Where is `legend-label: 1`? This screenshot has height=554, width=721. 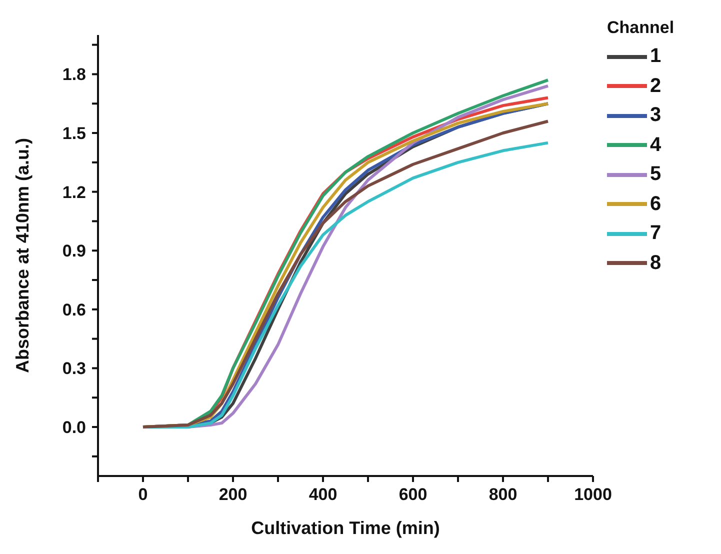
legend-label: 1 is located at coordinates (656, 56).